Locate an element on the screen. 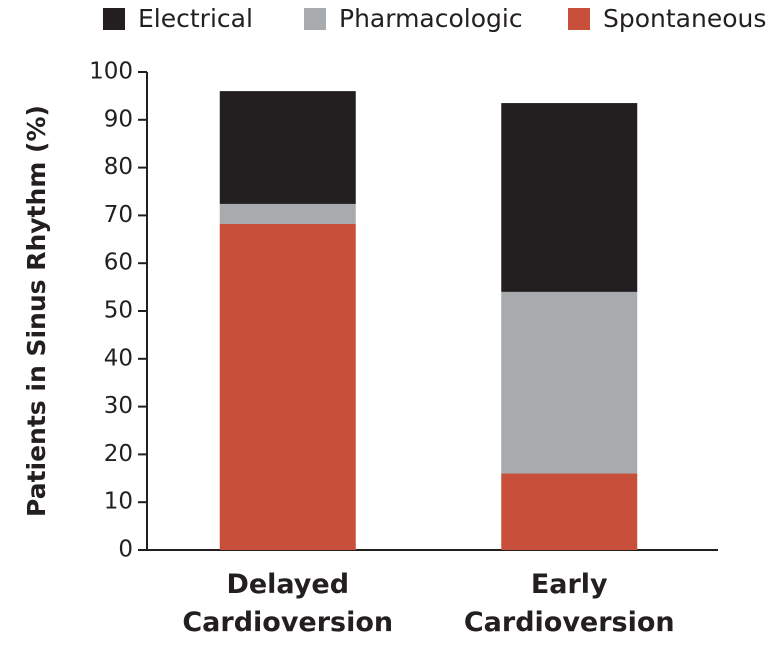  y-tick-label: 50 is located at coordinates (118, 311).